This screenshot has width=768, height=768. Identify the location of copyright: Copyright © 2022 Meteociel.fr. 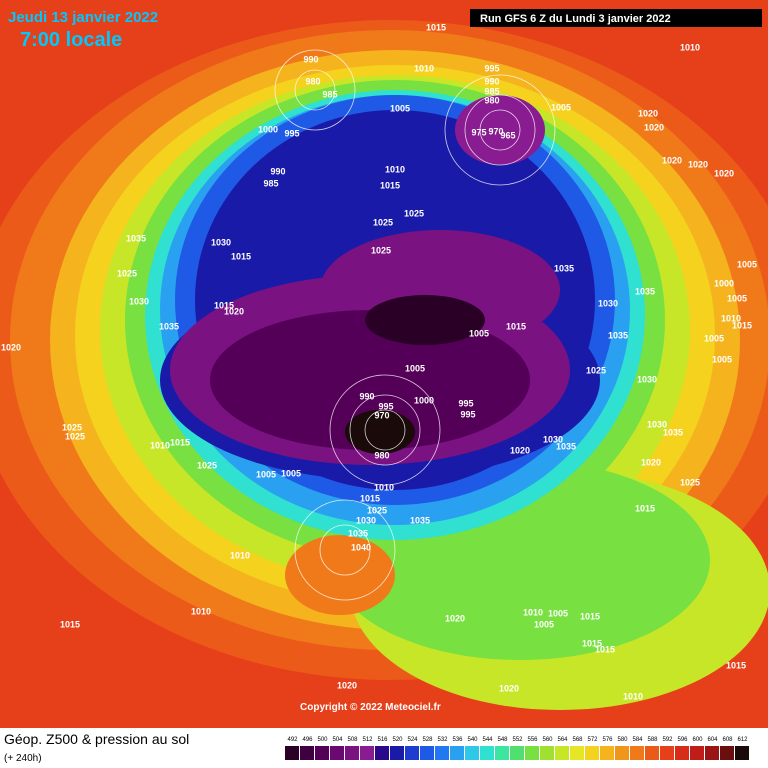
(370, 707).